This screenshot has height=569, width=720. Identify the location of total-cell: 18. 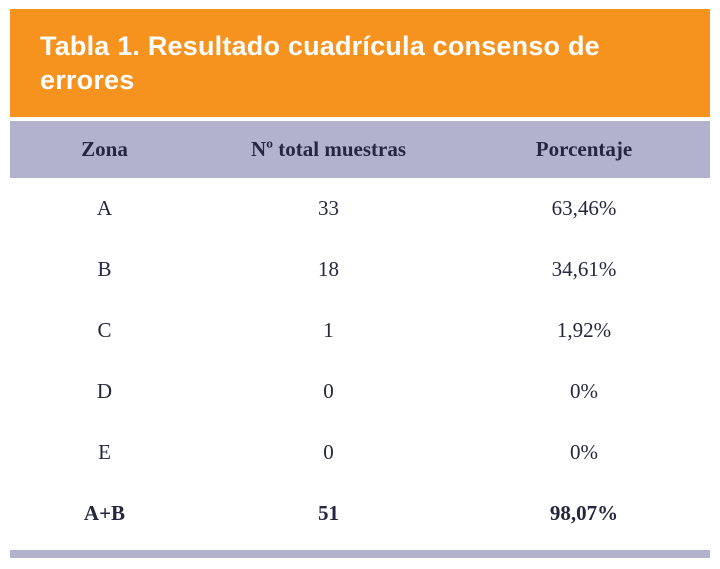
(328, 269).